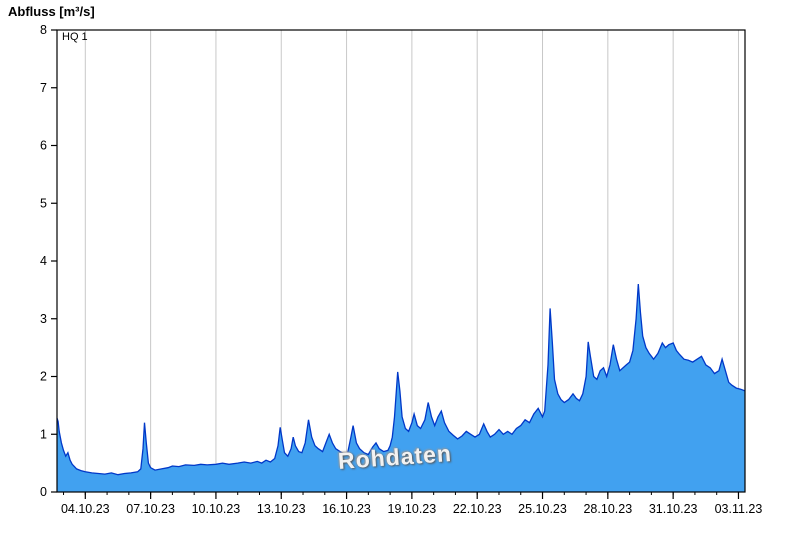 This screenshot has width=800, height=550. What do you see at coordinates (216, 509) in the screenshot?
I see `x-axis-tick-label: 10.10.23` at bounding box center [216, 509].